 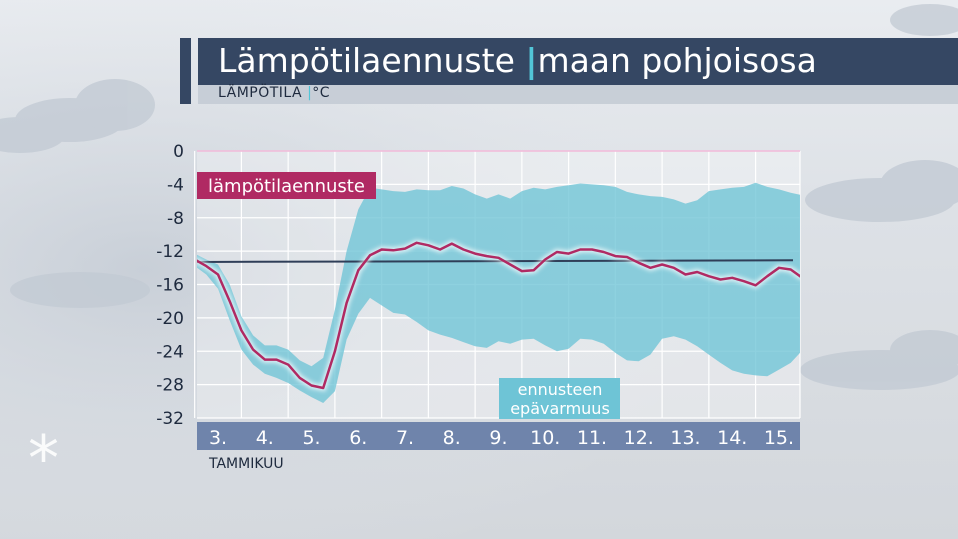 I want to click on x-tick-label: 10., so click(x=545, y=438).